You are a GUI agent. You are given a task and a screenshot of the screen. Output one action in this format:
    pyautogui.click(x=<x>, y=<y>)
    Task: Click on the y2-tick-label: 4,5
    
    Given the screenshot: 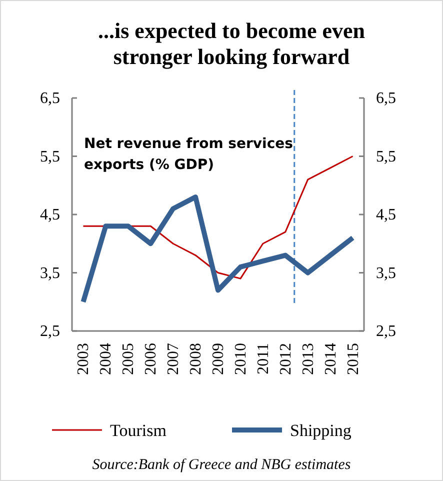 What is the action you would take?
    pyautogui.click(x=386, y=215)
    